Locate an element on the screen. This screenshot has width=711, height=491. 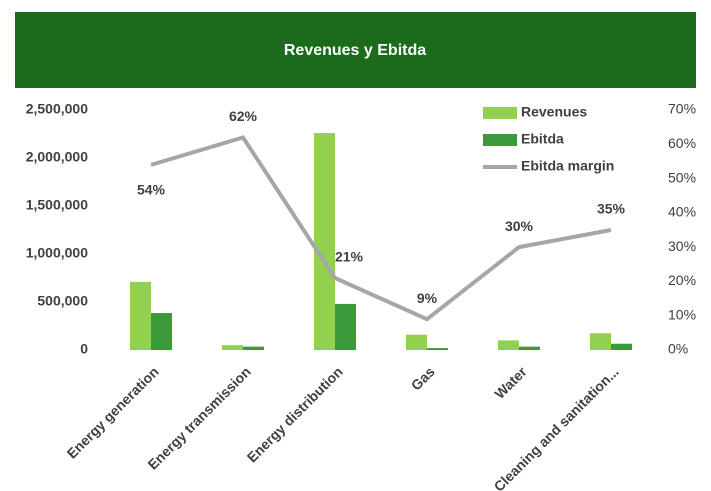
y2-tick-label: 60% is located at coordinates (682, 143).